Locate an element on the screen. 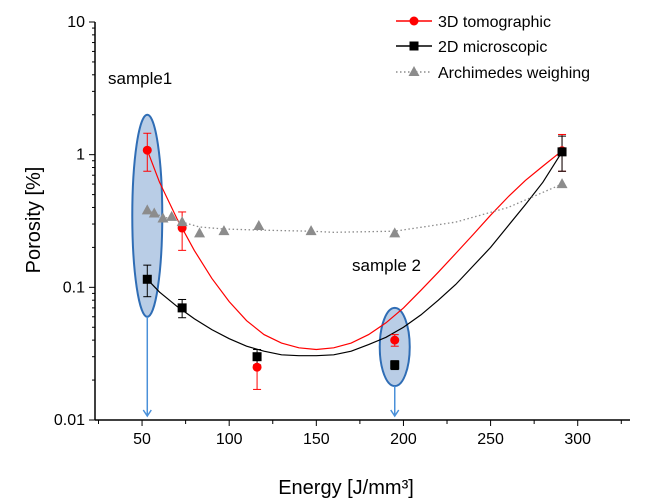 Image resolution: width=648 pixels, height=503 pixels. legend-marker-archimedes is located at coordinates (414, 71).